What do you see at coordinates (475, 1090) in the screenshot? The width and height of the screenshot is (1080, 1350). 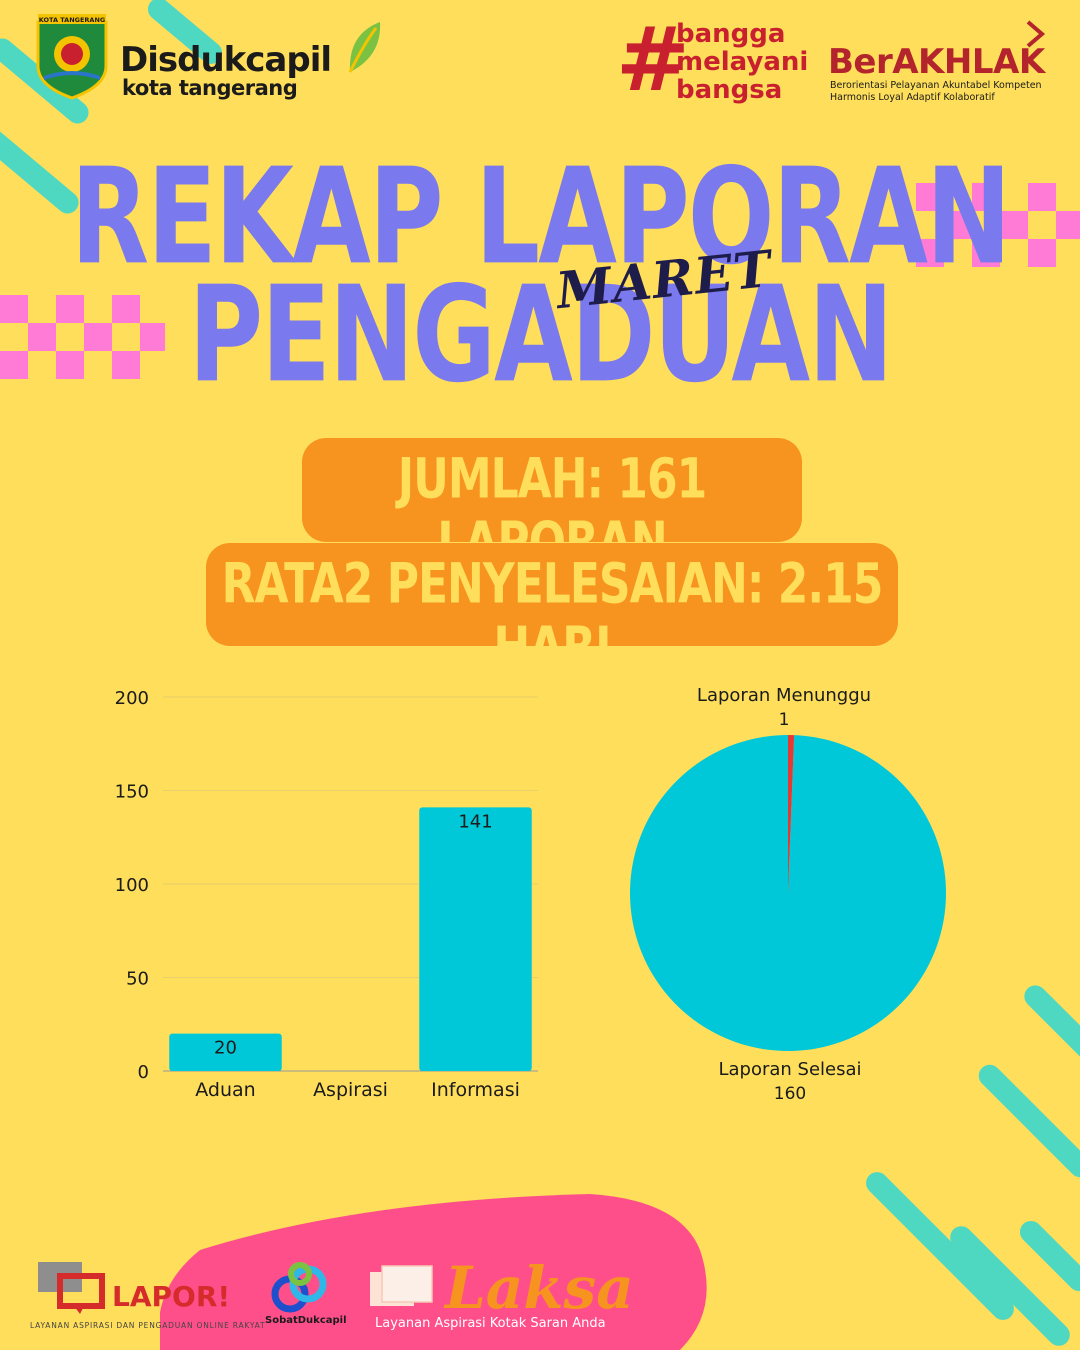 I see `x-tick-label: Informasi` at bounding box center [475, 1090].